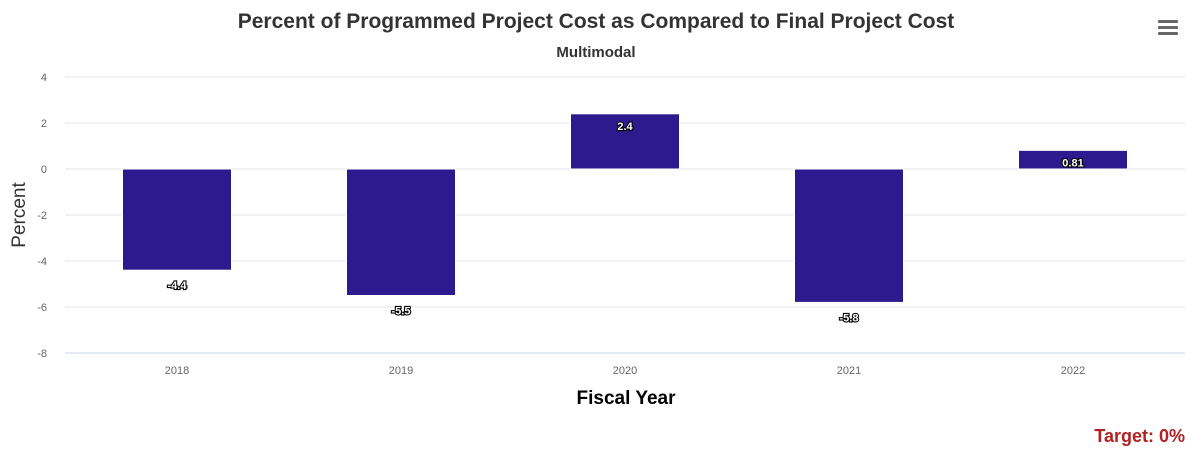  Describe the element at coordinates (1073, 371) in the screenshot. I see `x-tick-label: 2022` at that location.